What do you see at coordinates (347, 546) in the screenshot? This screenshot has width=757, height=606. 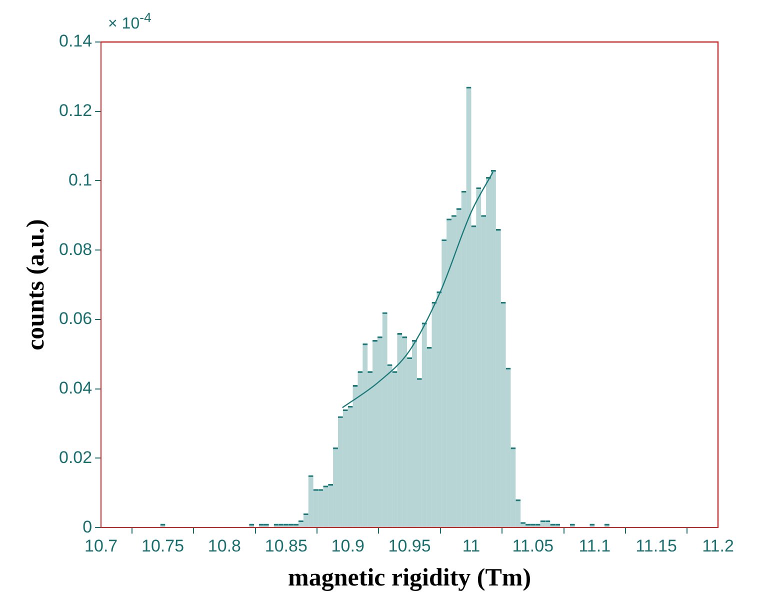 I see `x-tick-label: 10.9` at bounding box center [347, 546].